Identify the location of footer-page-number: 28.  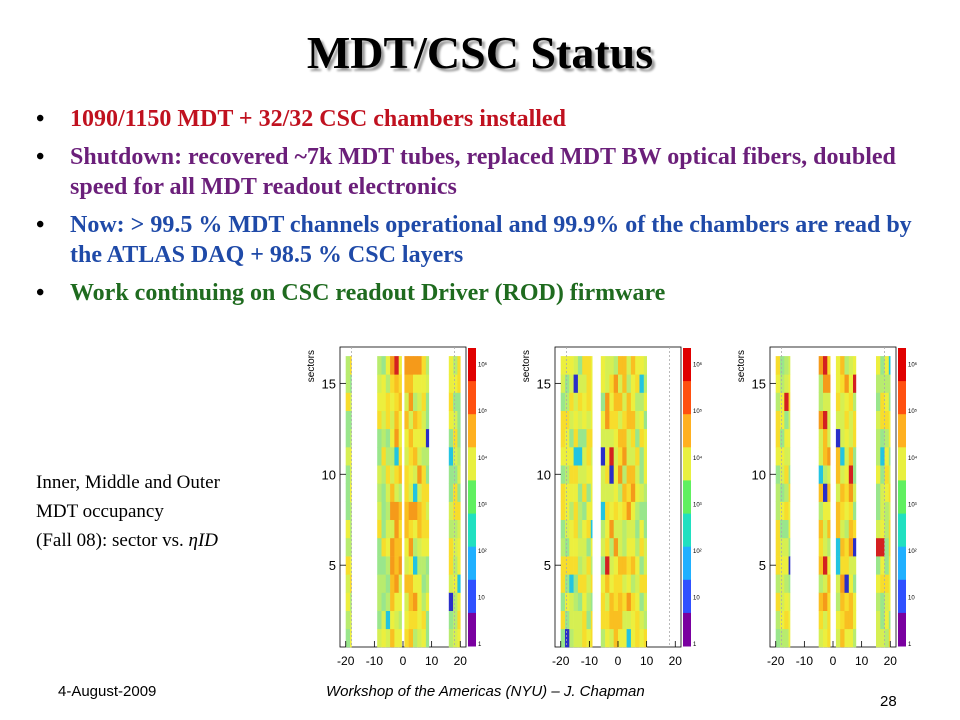
(888, 701).